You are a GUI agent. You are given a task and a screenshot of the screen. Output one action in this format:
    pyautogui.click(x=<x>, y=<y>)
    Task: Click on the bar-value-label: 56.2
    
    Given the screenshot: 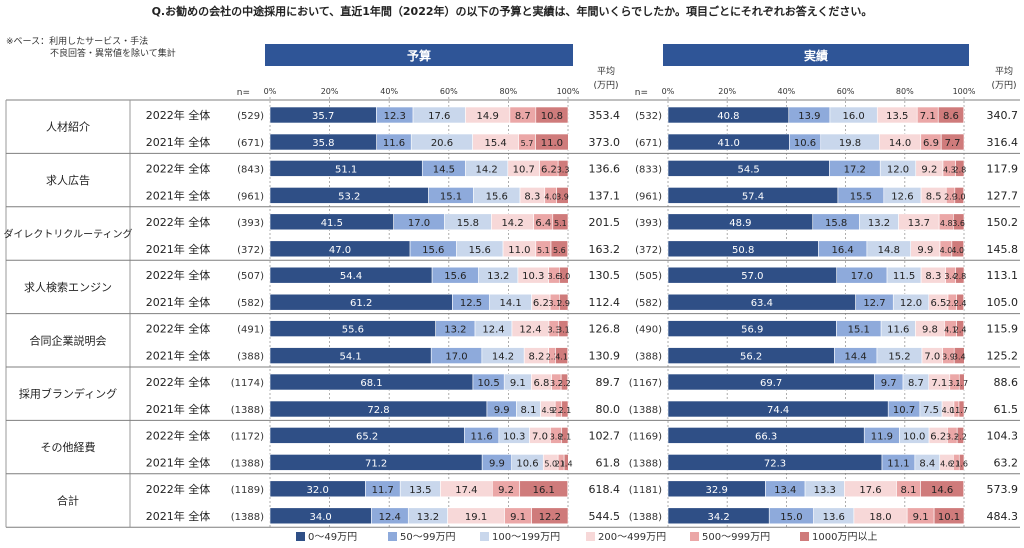 What is the action you would take?
    pyautogui.click(x=751, y=357)
    